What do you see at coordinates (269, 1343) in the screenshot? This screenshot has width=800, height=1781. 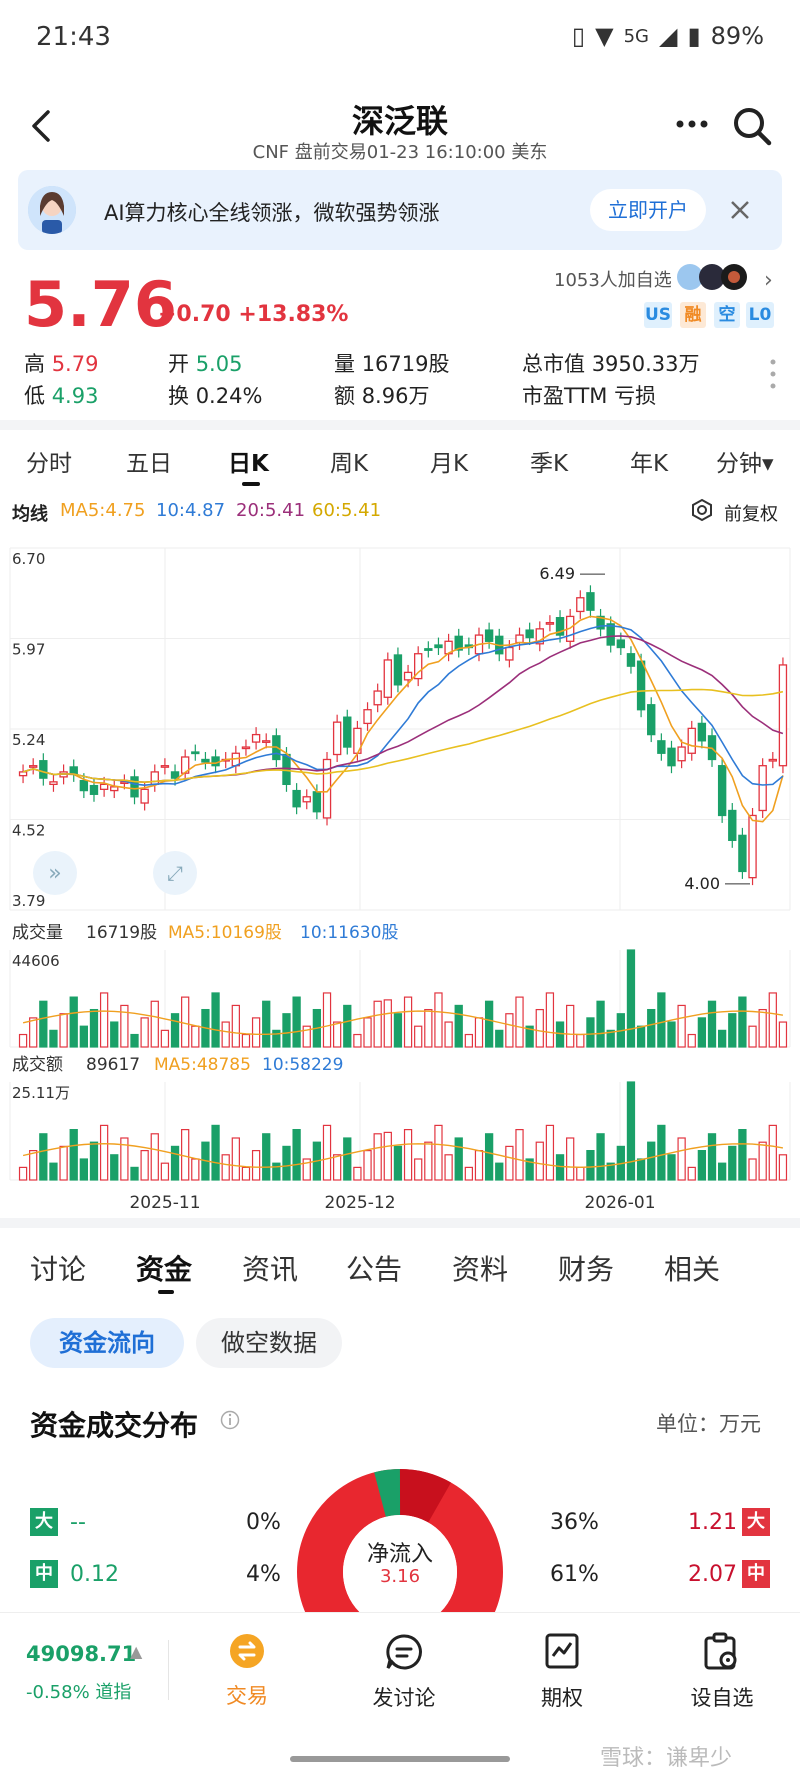 I see `pill-short-data: 做空数据` at bounding box center [269, 1343].